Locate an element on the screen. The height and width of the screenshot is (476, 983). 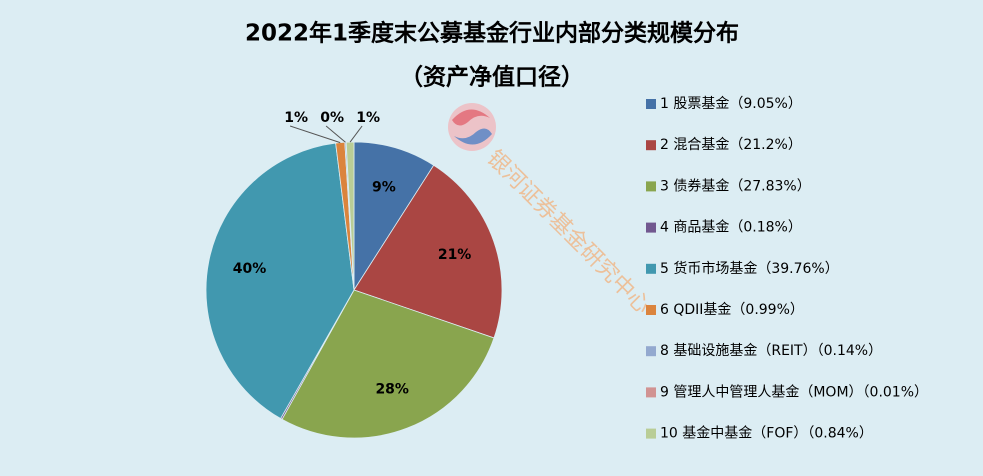
legend-label: 3 债券基金（27.83%） is located at coordinates (735, 185).